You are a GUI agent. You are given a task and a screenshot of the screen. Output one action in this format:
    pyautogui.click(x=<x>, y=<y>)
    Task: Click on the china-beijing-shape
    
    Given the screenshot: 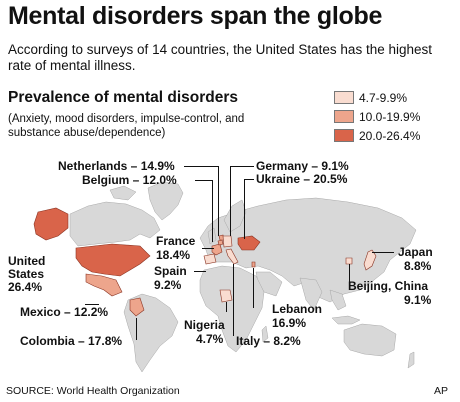 What is the action you would take?
    pyautogui.click(x=349, y=261)
    